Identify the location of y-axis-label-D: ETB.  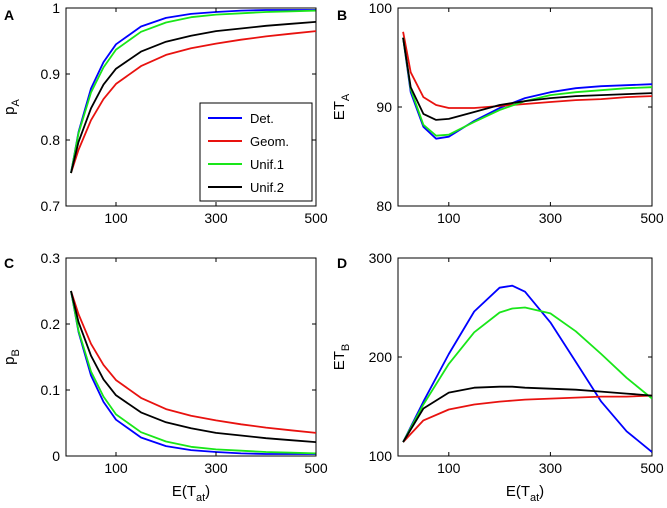
(341, 357).